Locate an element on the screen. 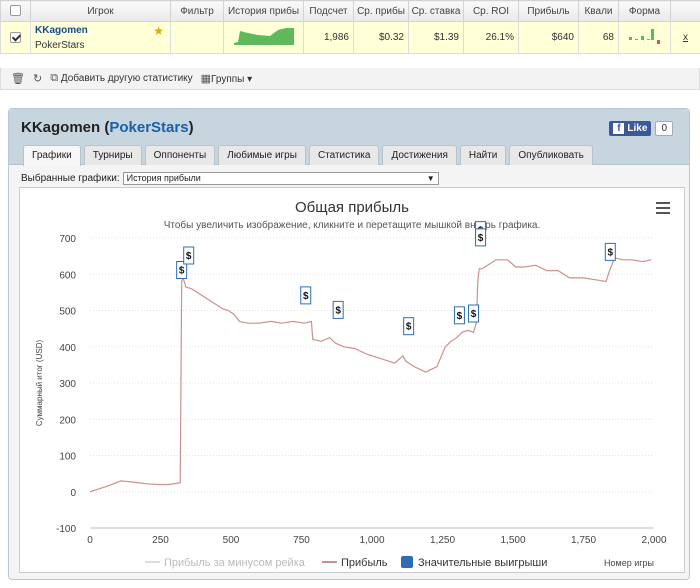 Image resolution: width=700 pixels, height=588 pixels. history-sparkline is located at coordinates (263, 37).